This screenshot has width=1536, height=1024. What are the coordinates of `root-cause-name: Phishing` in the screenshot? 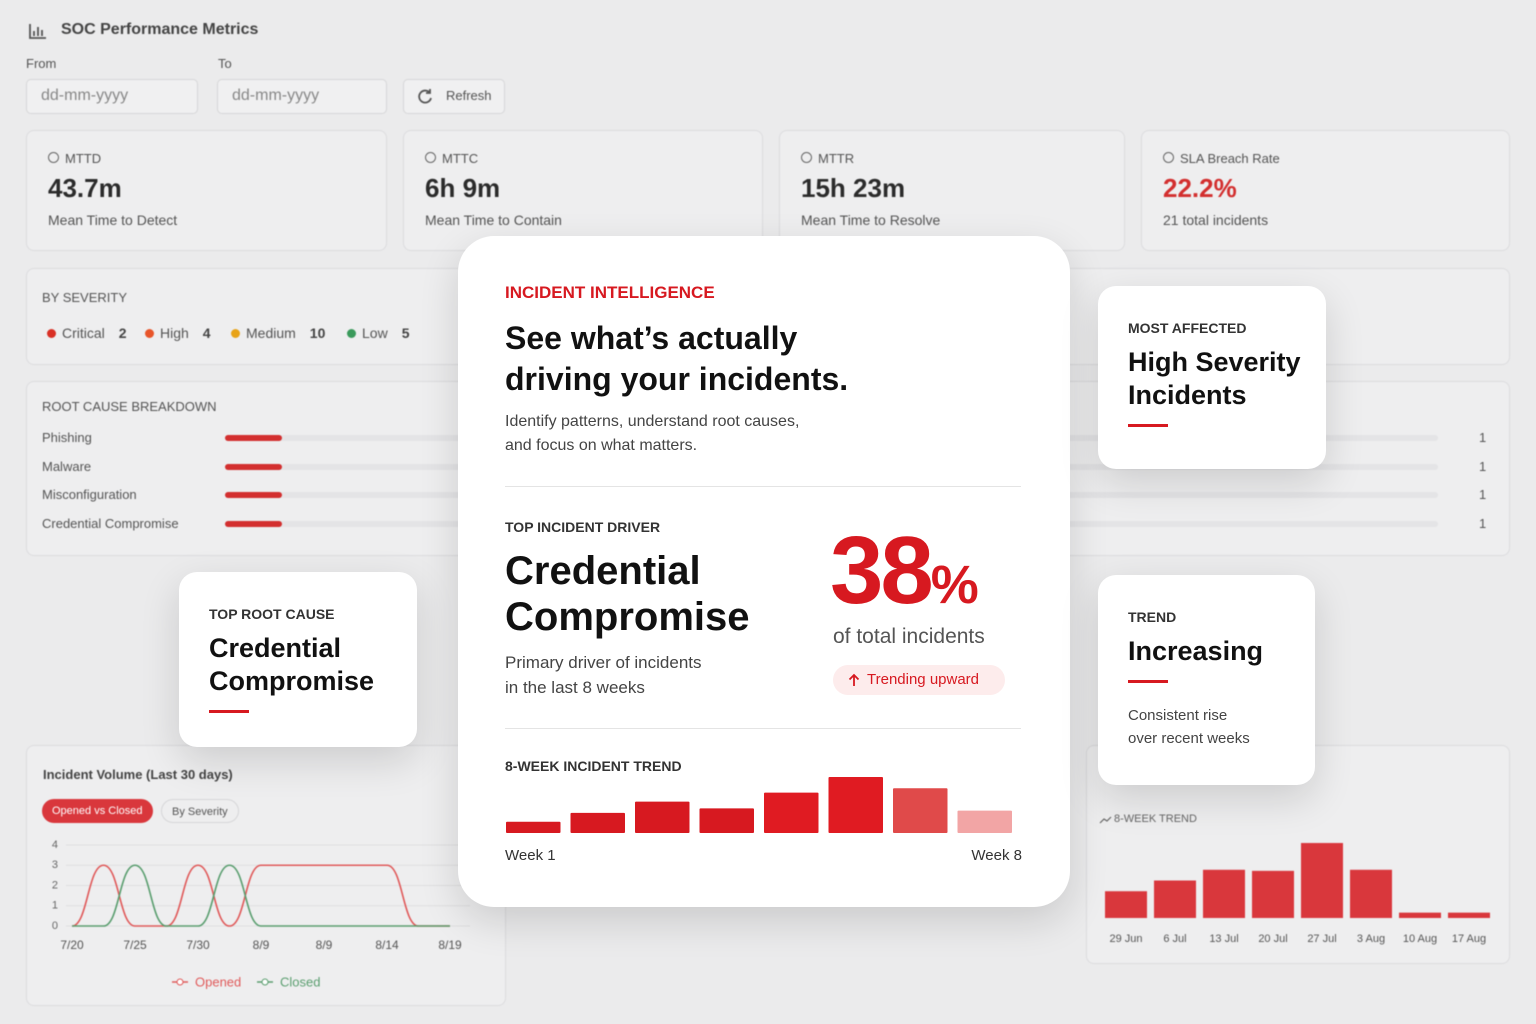 It's located at (67, 437).